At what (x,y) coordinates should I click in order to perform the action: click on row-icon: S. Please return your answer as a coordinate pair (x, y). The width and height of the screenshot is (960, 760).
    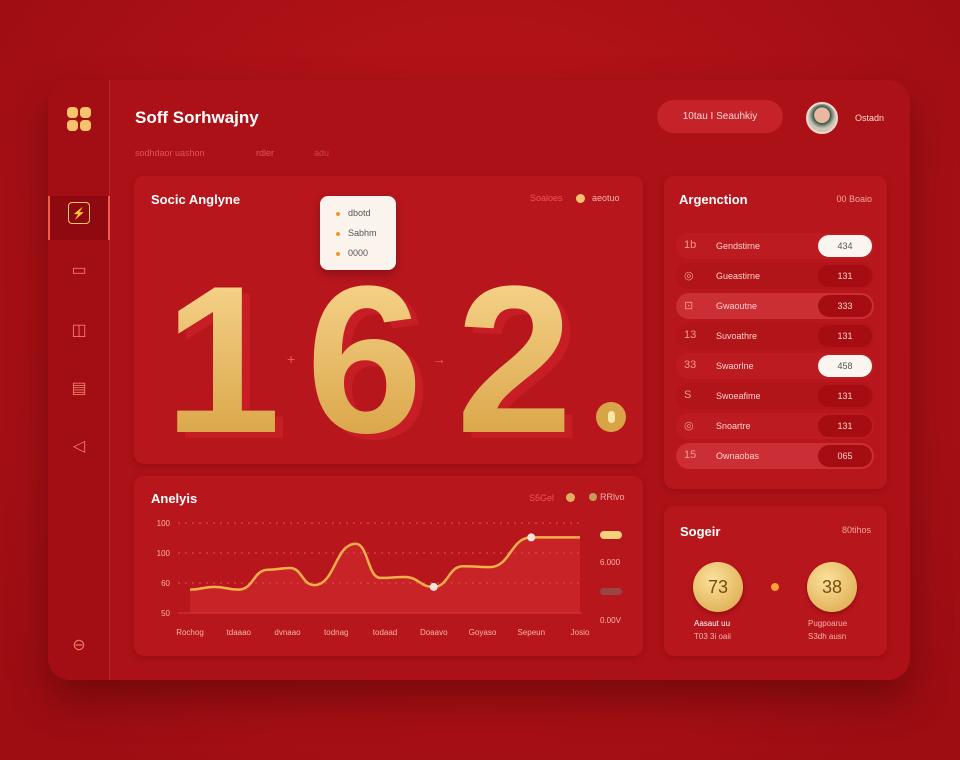
    Looking at the image, I should click on (688, 395).